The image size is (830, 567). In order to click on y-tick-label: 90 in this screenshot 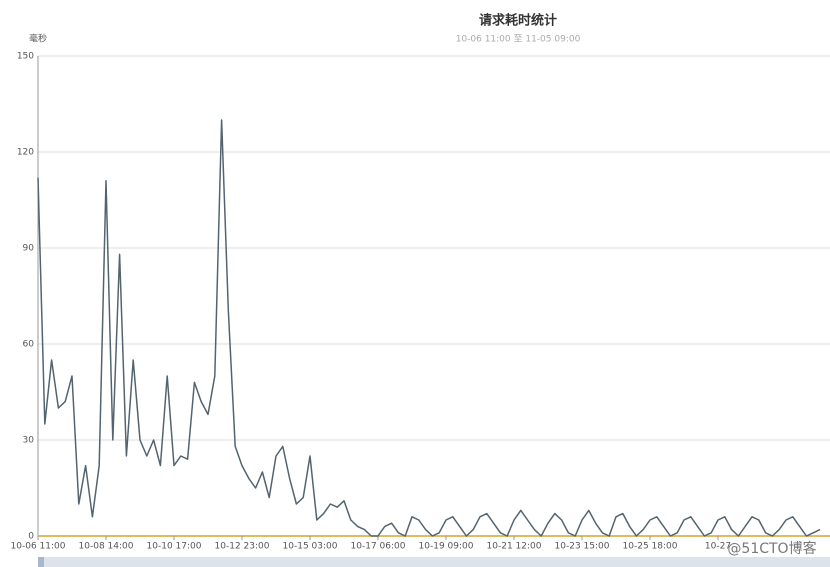, I will do `click(29, 249)`.